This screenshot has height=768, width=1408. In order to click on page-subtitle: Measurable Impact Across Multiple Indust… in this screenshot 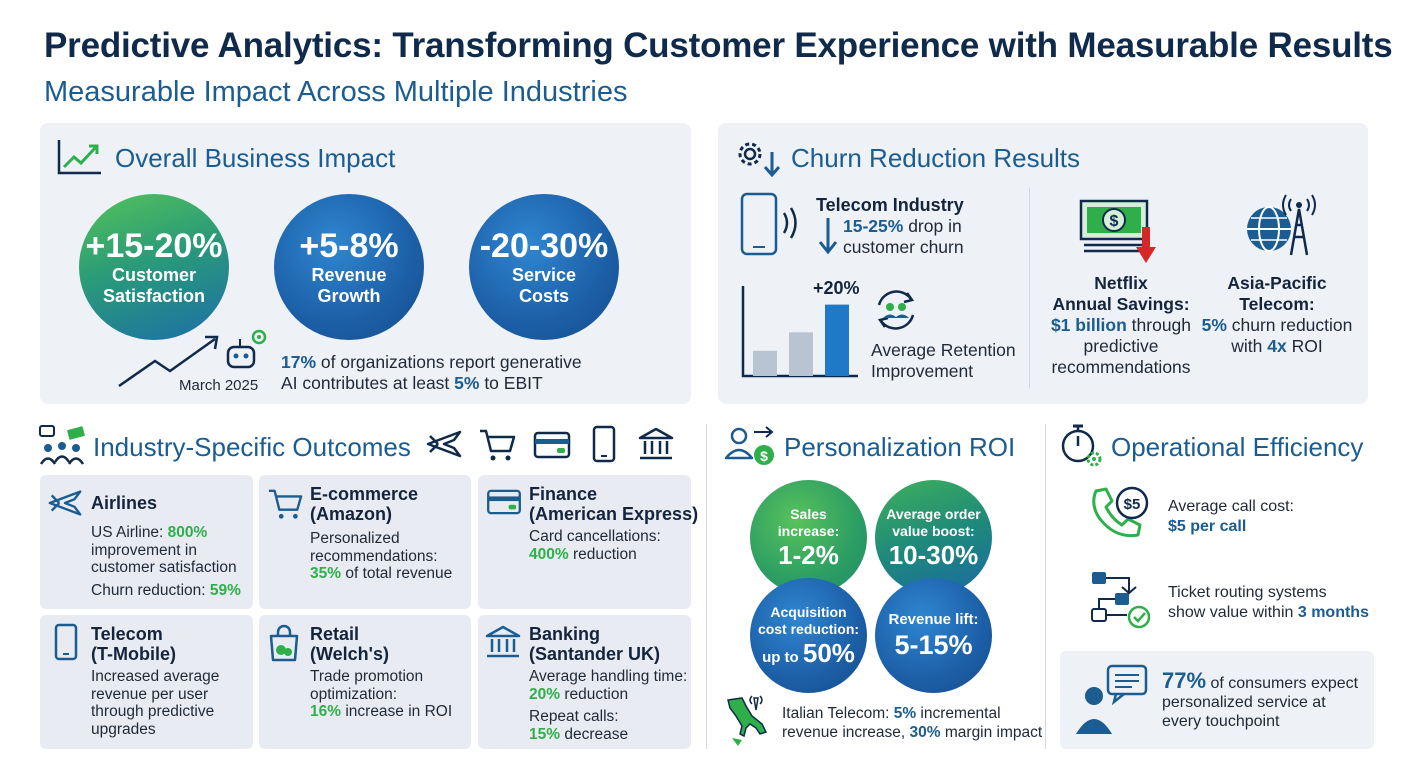, I will do `click(336, 92)`.